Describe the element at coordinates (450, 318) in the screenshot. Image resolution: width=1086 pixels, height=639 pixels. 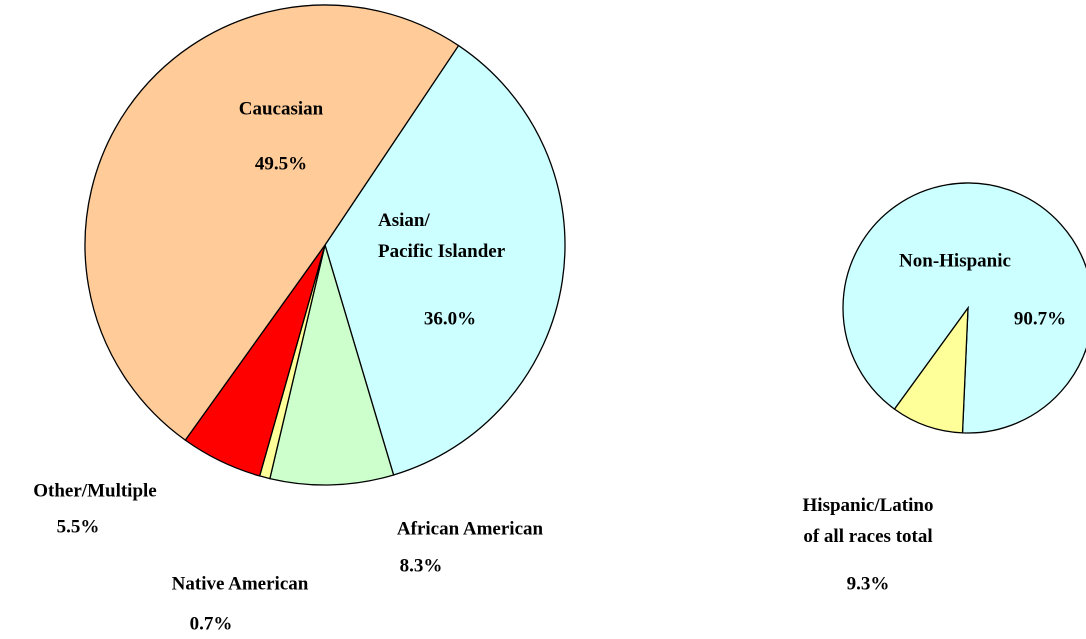
I see `slice-value: 36.0%` at that location.